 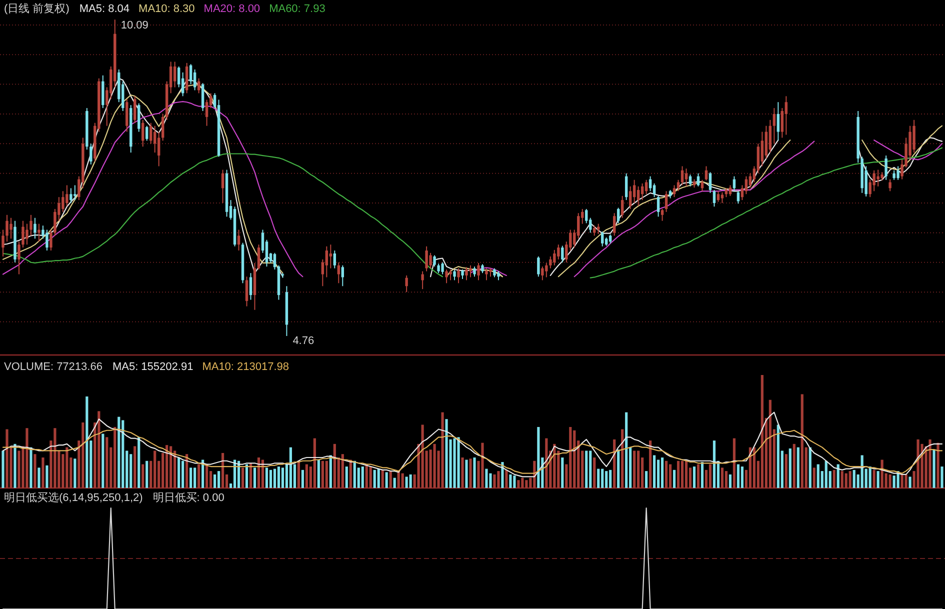 What do you see at coordinates (134, 26) in the screenshot?
I see `annotation: 10.09` at bounding box center [134, 26].